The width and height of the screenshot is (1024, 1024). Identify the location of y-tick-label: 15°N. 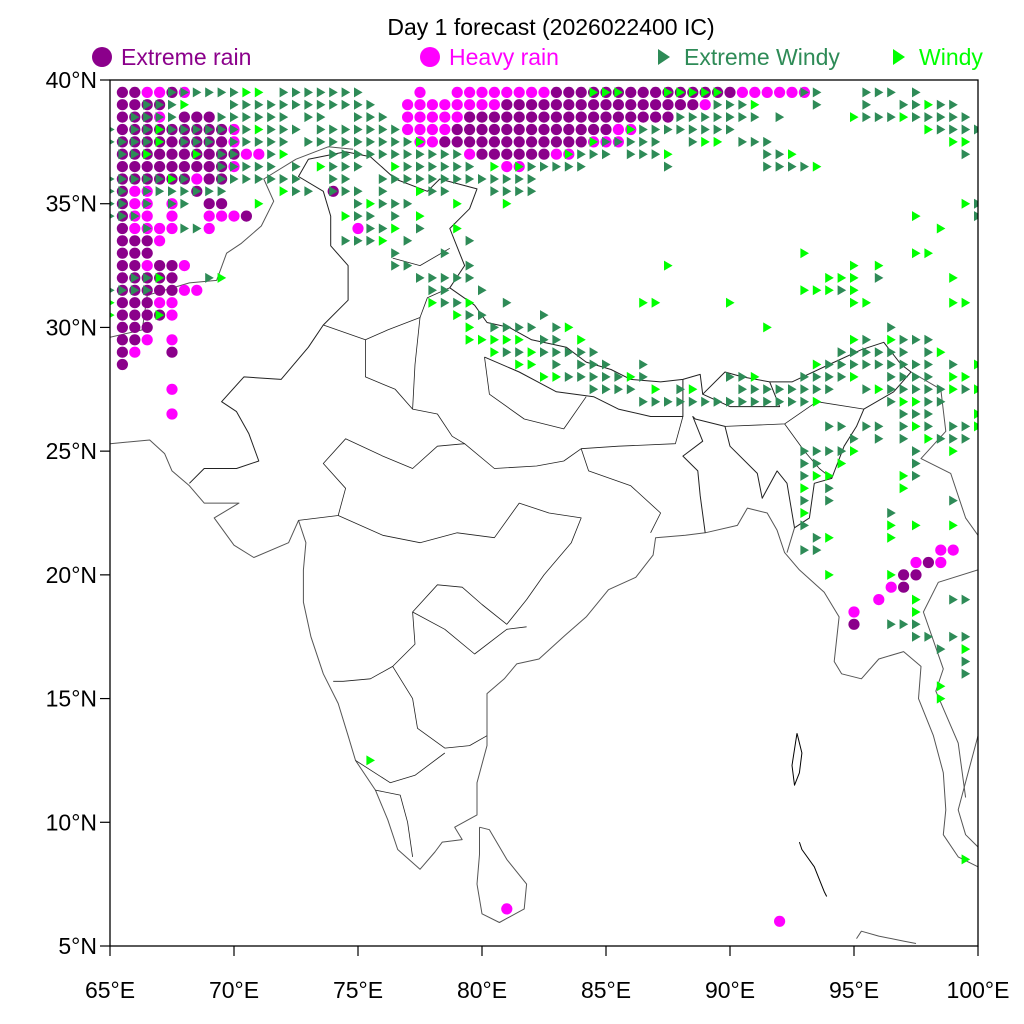
(71, 699).